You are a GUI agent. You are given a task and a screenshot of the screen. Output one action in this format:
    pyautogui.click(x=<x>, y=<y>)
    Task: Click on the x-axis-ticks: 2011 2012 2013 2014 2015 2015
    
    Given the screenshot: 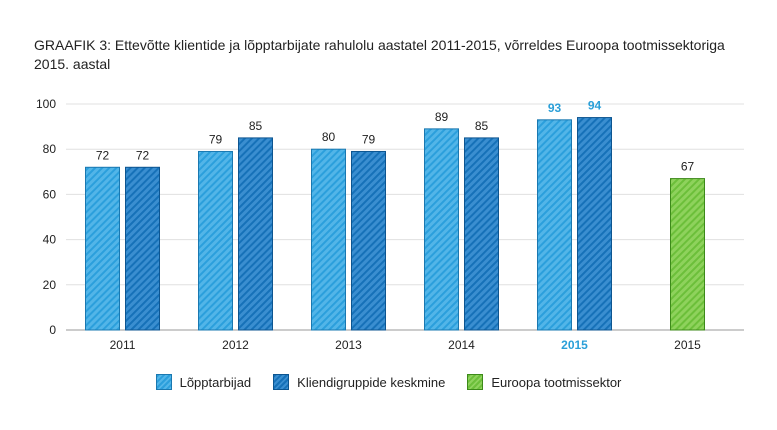 What is the action you would take?
    pyautogui.click(x=406, y=345)
    